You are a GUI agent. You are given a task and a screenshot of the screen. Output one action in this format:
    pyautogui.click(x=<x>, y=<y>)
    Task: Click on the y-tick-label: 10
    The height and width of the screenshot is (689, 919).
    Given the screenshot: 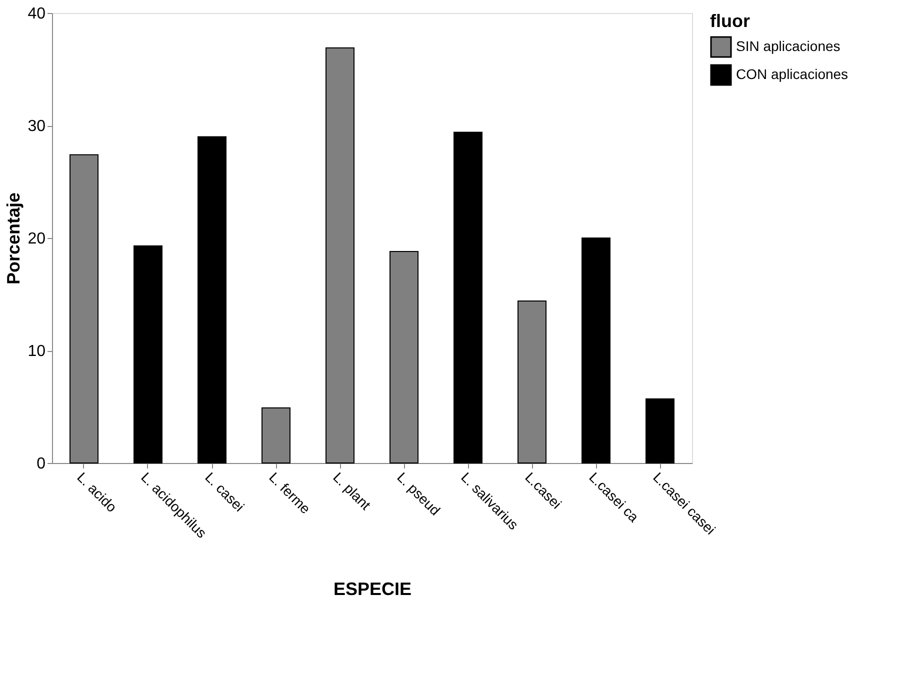 What is the action you would take?
    pyautogui.click(x=37, y=351)
    